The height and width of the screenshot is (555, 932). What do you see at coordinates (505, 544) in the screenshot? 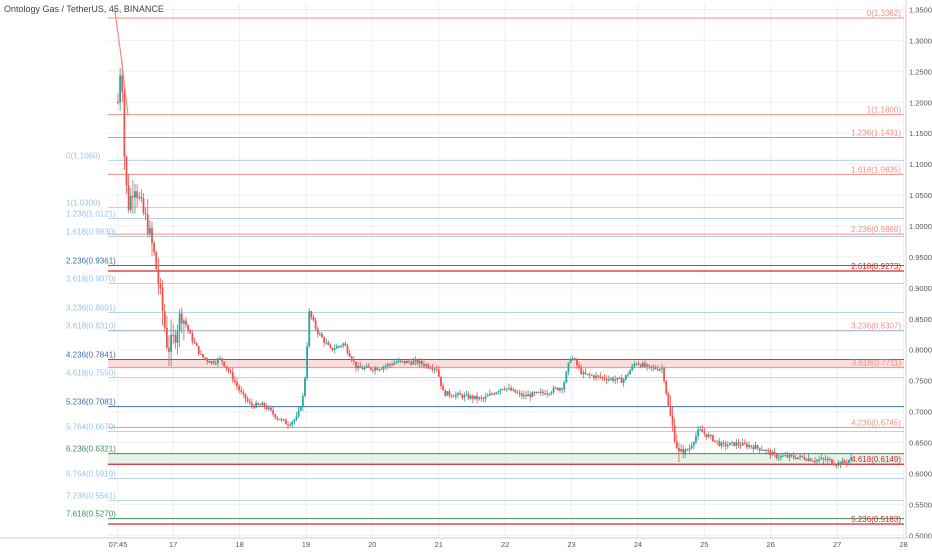
I see `time-tick-label: 22` at bounding box center [505, 544].